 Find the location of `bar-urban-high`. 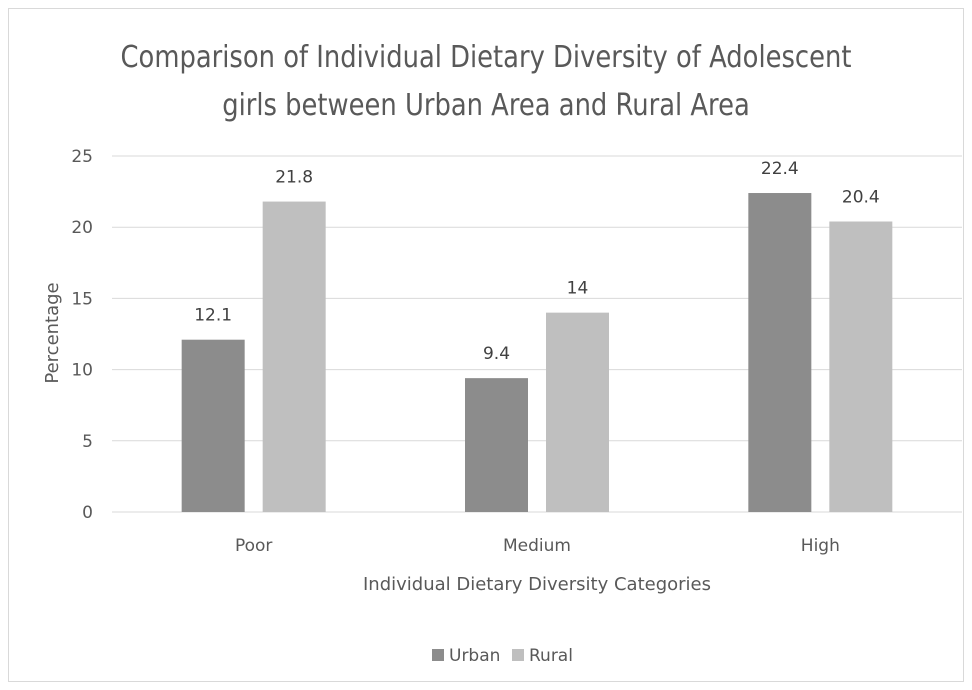

bar-urban-high is located at coordinates (780, 353).